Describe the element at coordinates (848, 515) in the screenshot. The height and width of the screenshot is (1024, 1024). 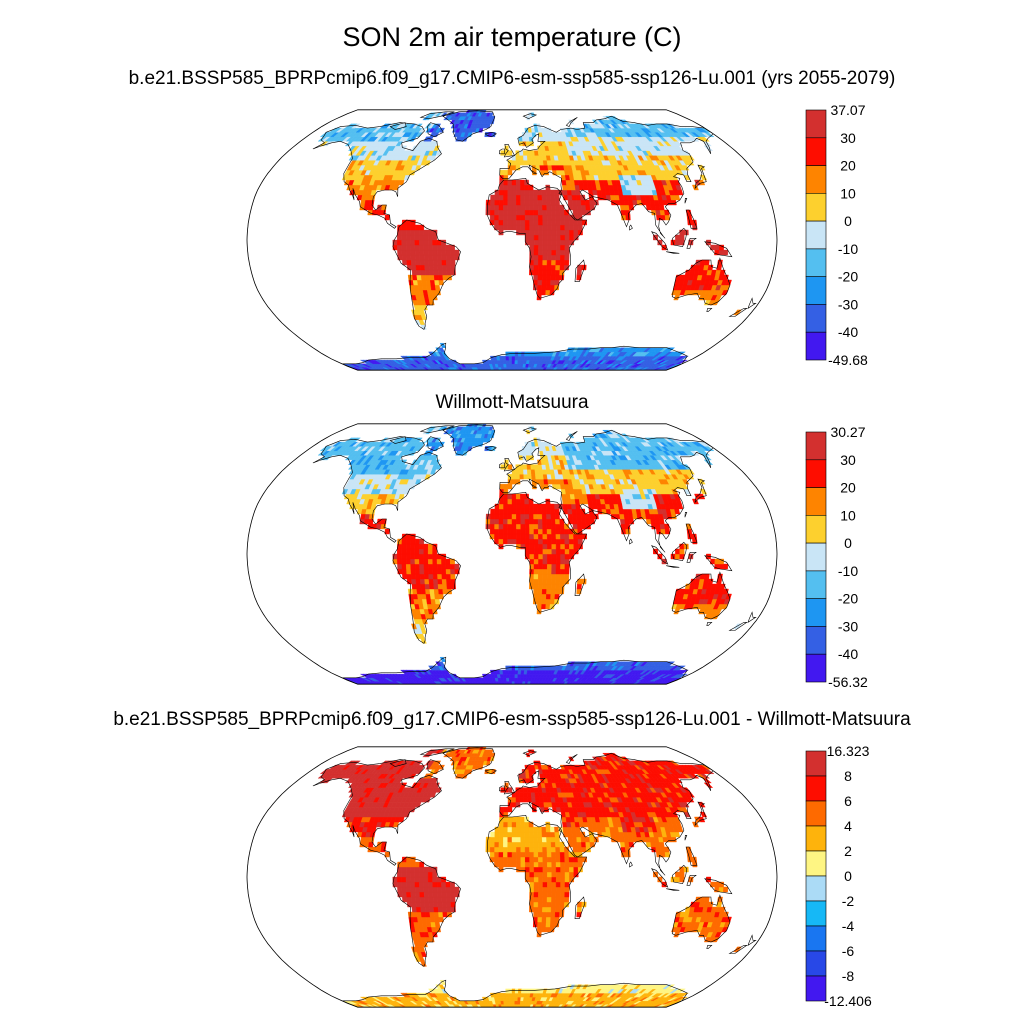
I see `colorbar-label: 10` at that location.